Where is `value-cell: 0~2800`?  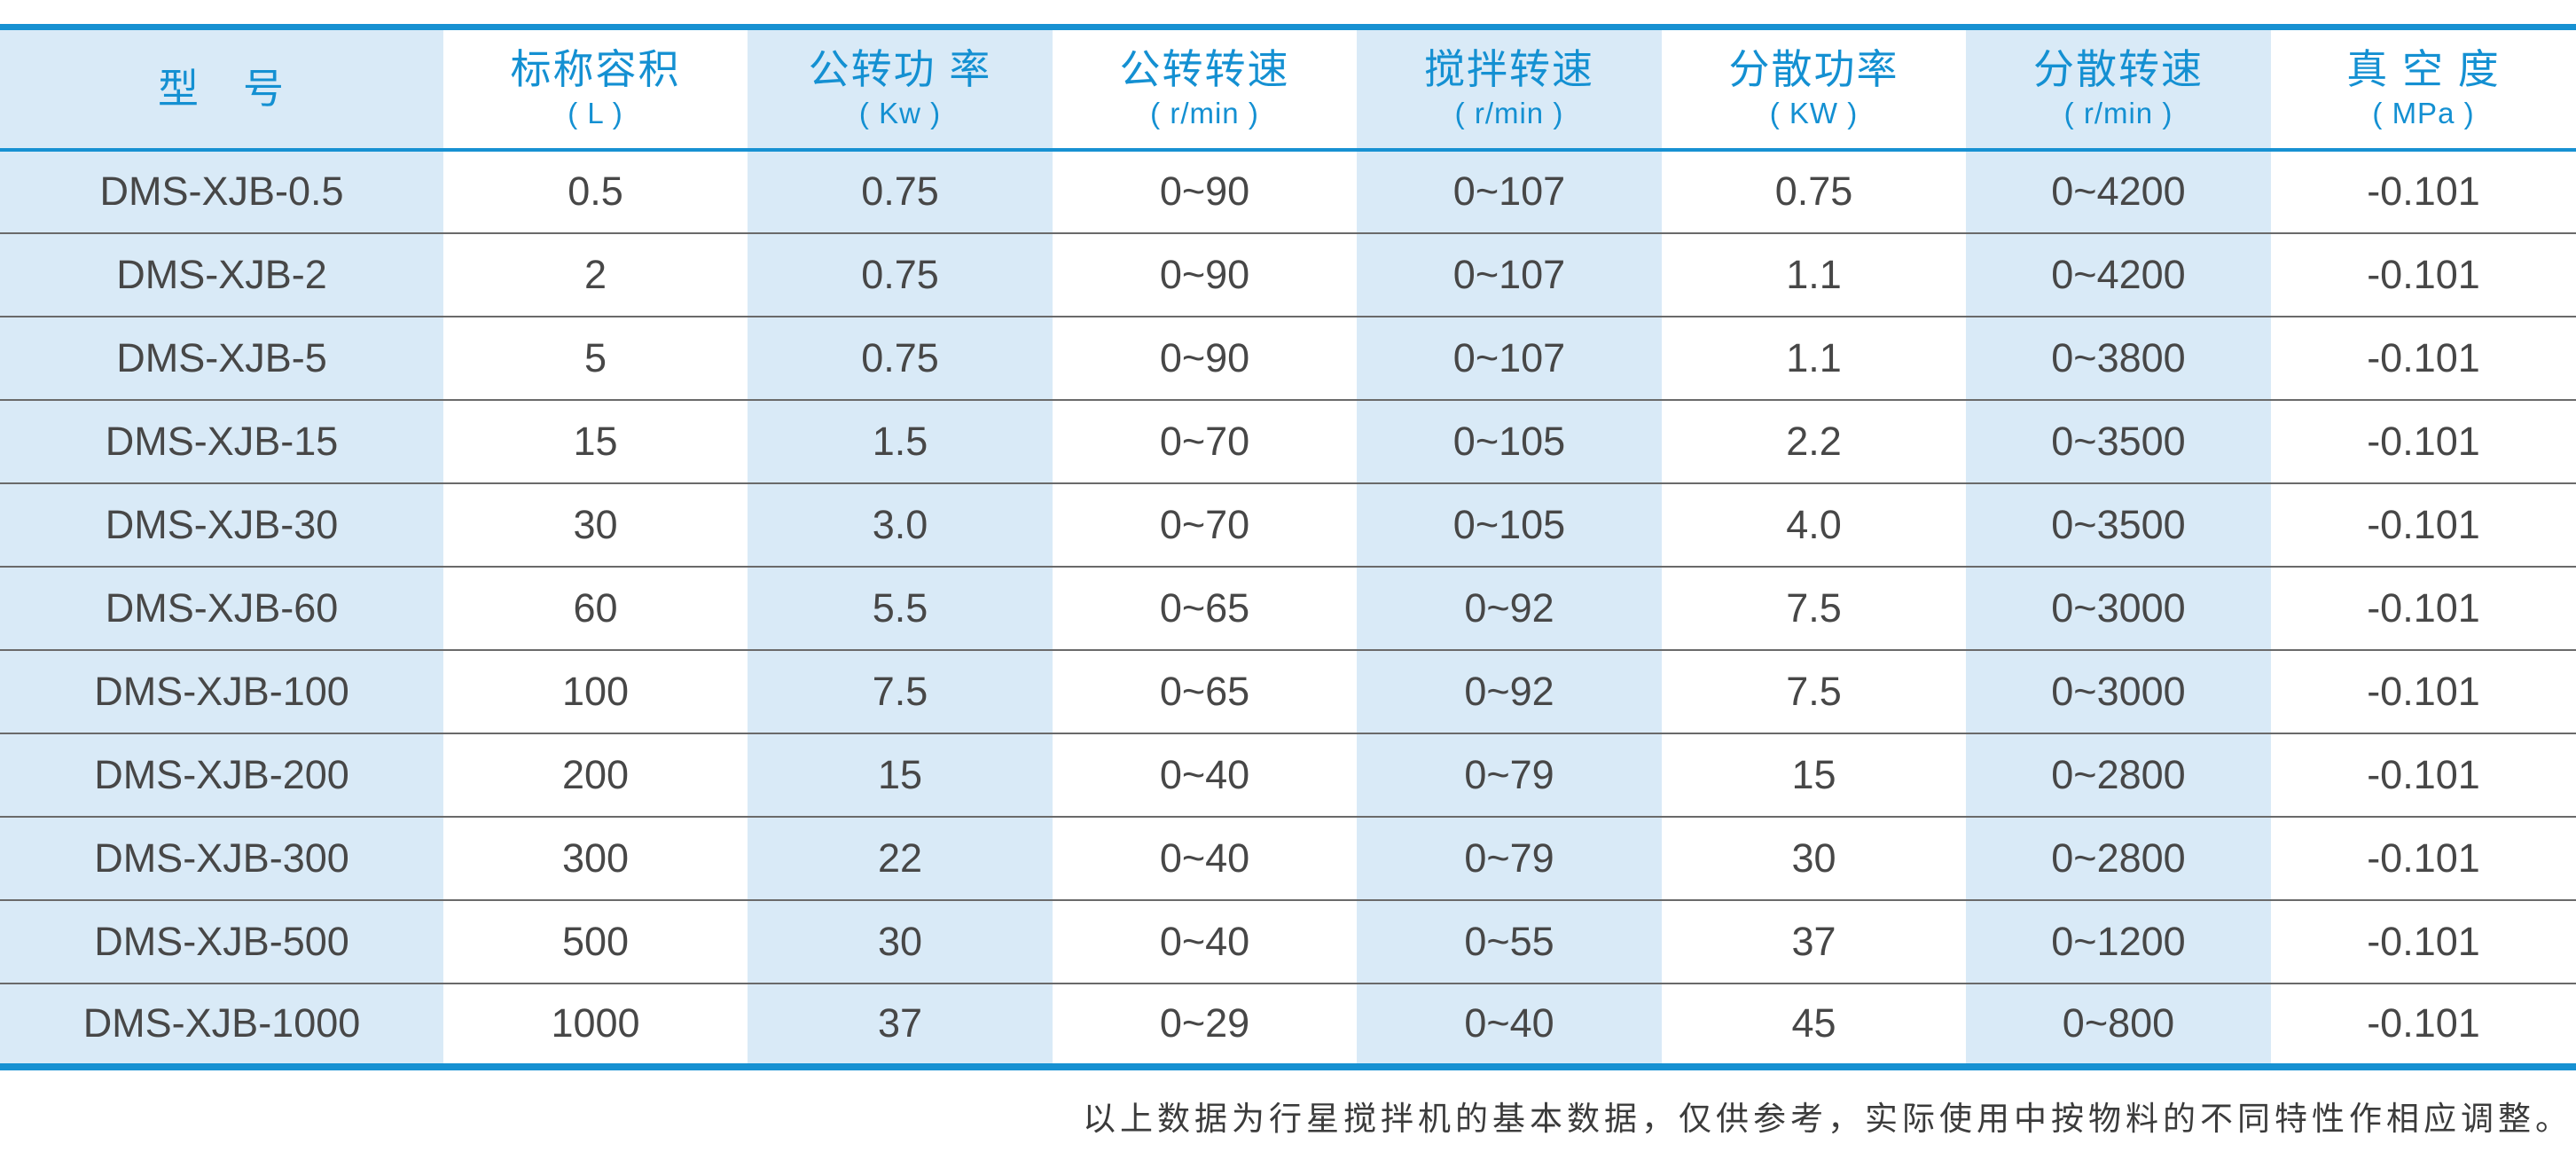 value-cell: 0~2800 is located at coordinates (2118, 858).